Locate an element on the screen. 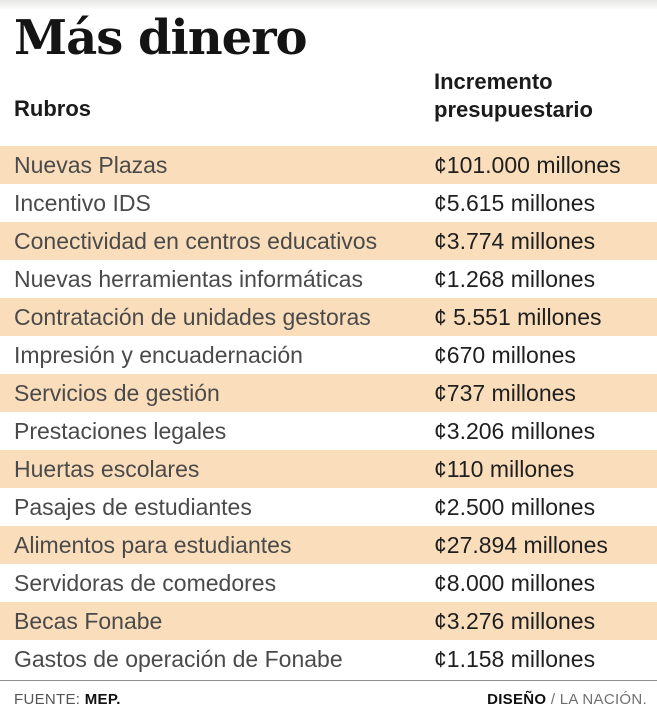  column-header-incremento: Incremento presupuestario is located at coordinates (513, 95).